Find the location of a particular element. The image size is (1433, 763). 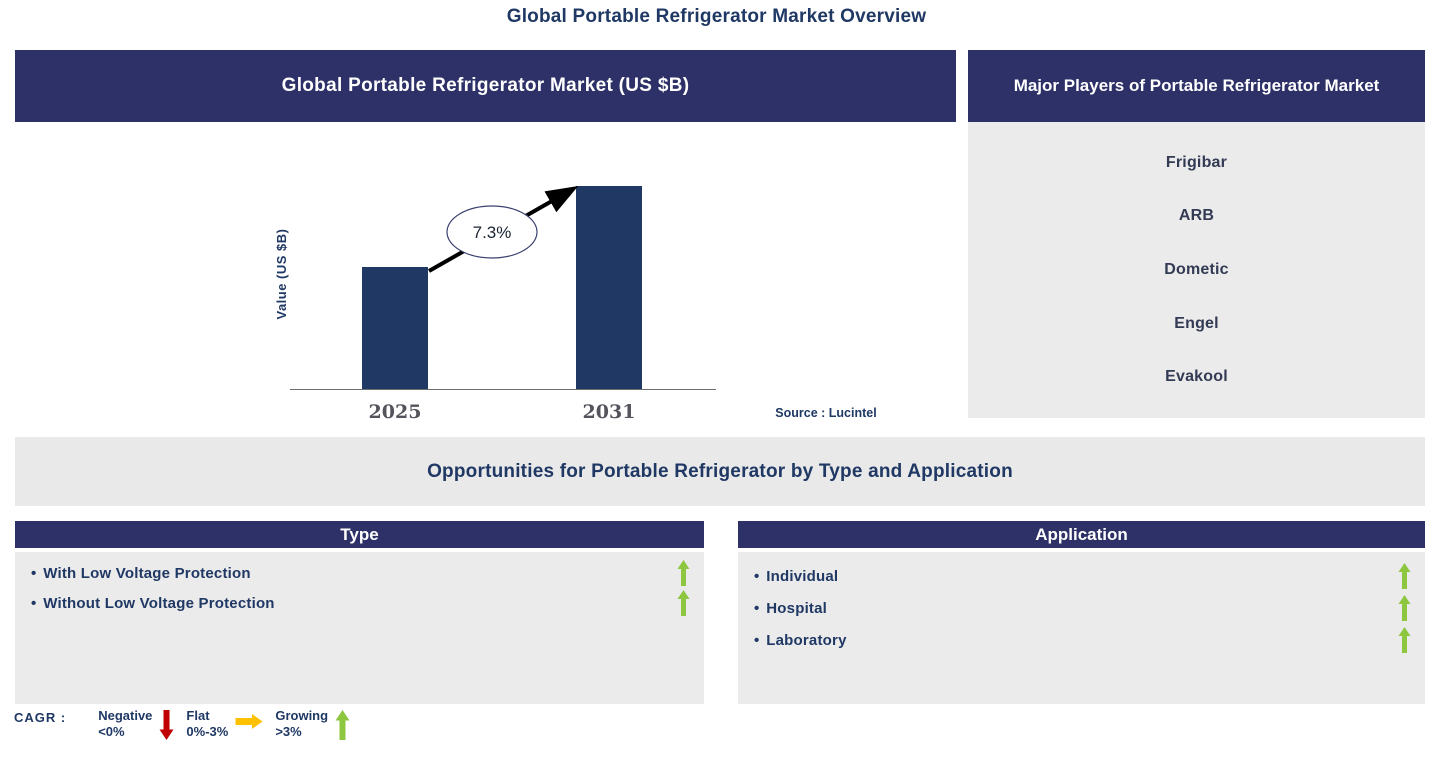

application-panel-header: Application is located at coordinates (1081, 534).